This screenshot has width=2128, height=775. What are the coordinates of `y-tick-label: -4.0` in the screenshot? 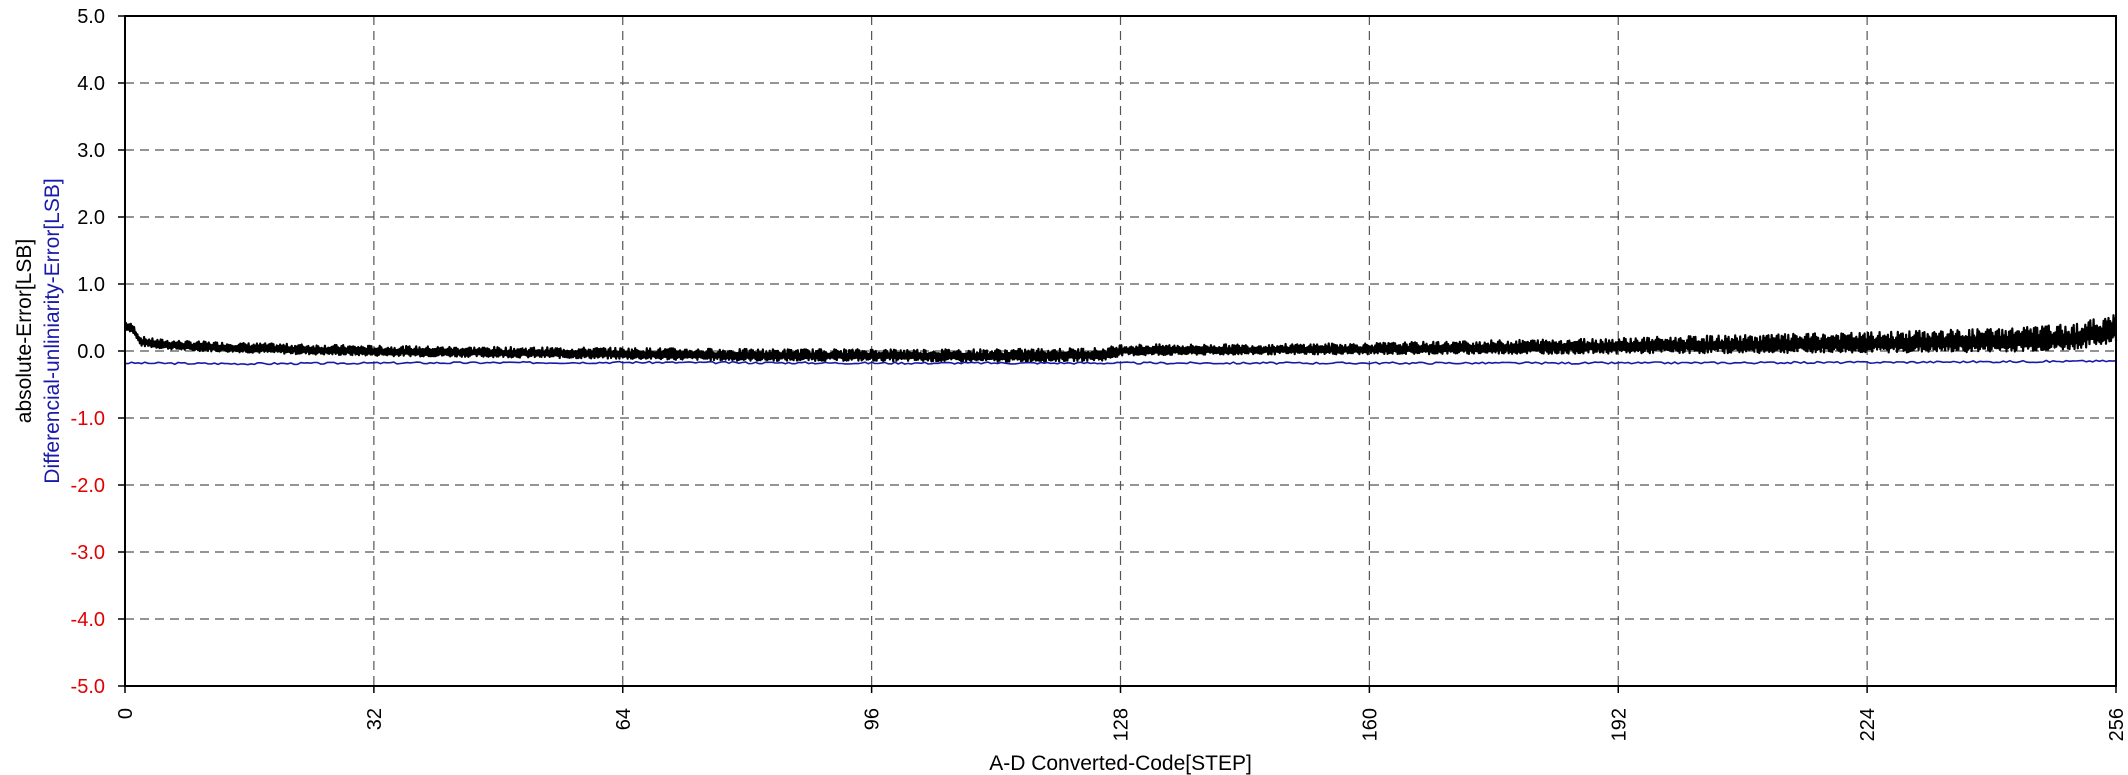 It's located at (88, 620).